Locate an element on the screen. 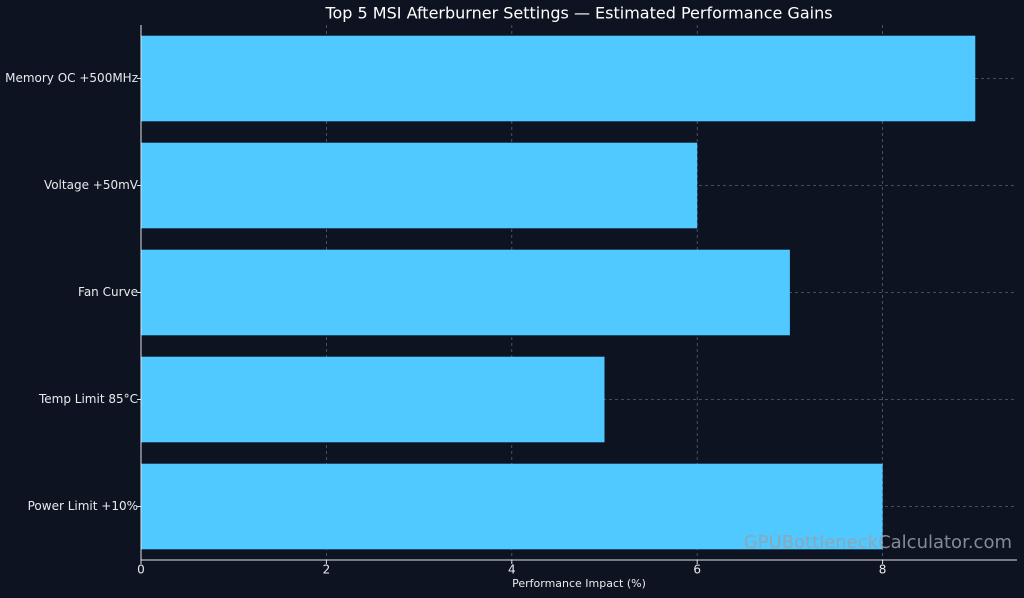 Image resolution: width=1024 pixels, height=598 pixels. x-axis-label: Performance Impact (%) is located at coordinates (579, 583).